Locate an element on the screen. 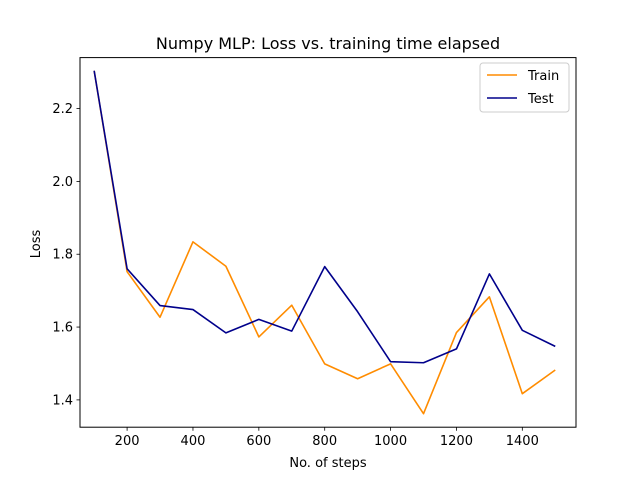 Image resolution: width=640 pixels, height=480 pixels. y-tick-label-0: 1.4 is located at coordinates (62, 400).